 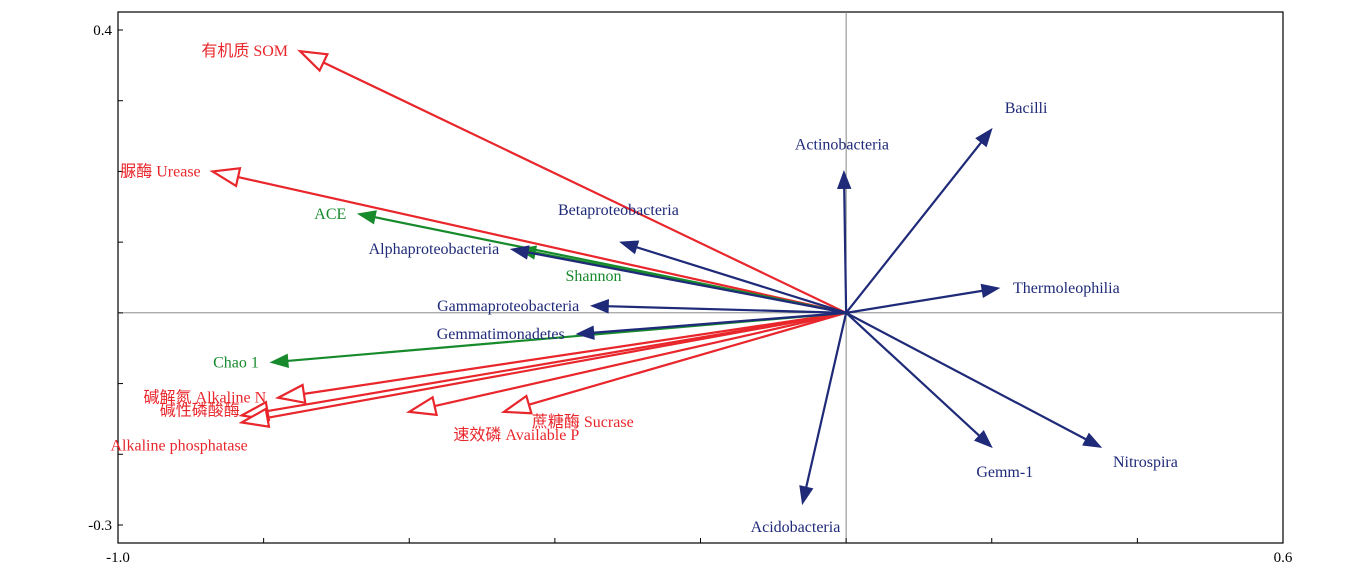 What do you see at coordinates (516, 435) in the screenshot?
I see `vector-label: 速效磷 Available P` at bounding box center [516, 435].